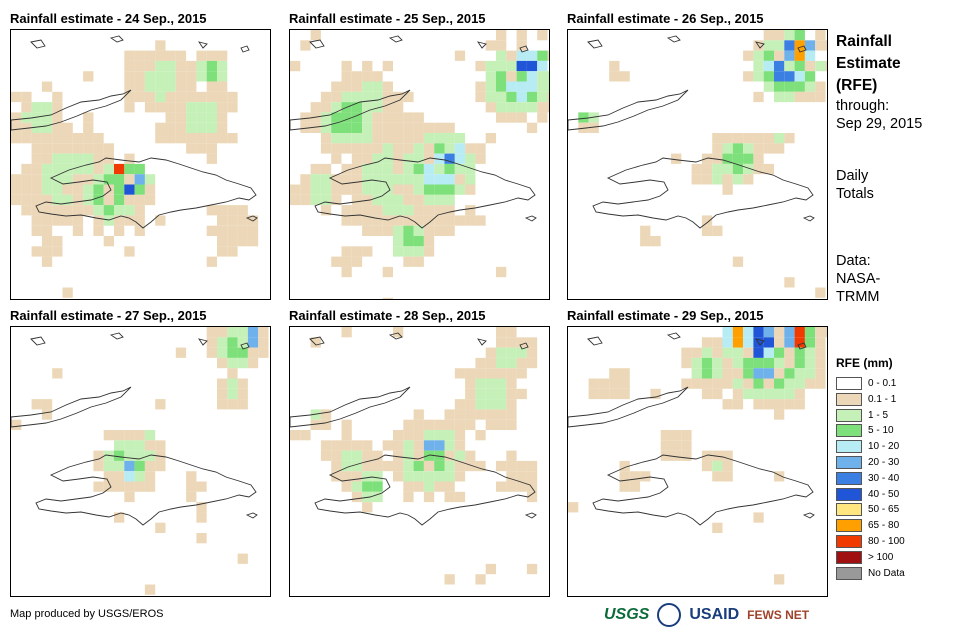  Describe the element at coordinates (867, 447) in the screenshot. I see `legend-item: 10 - 20` at that location.